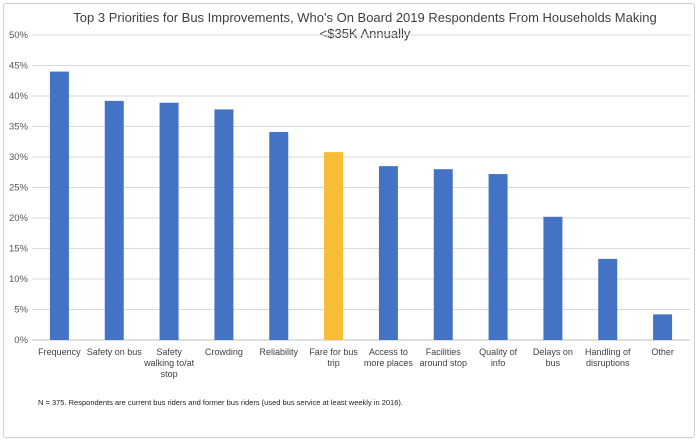 This screenshot has width=700, height=443. Describe the element at coordinates (608, 352) in the screenshot. I see `x-category-label-line: Handling of` at that location.